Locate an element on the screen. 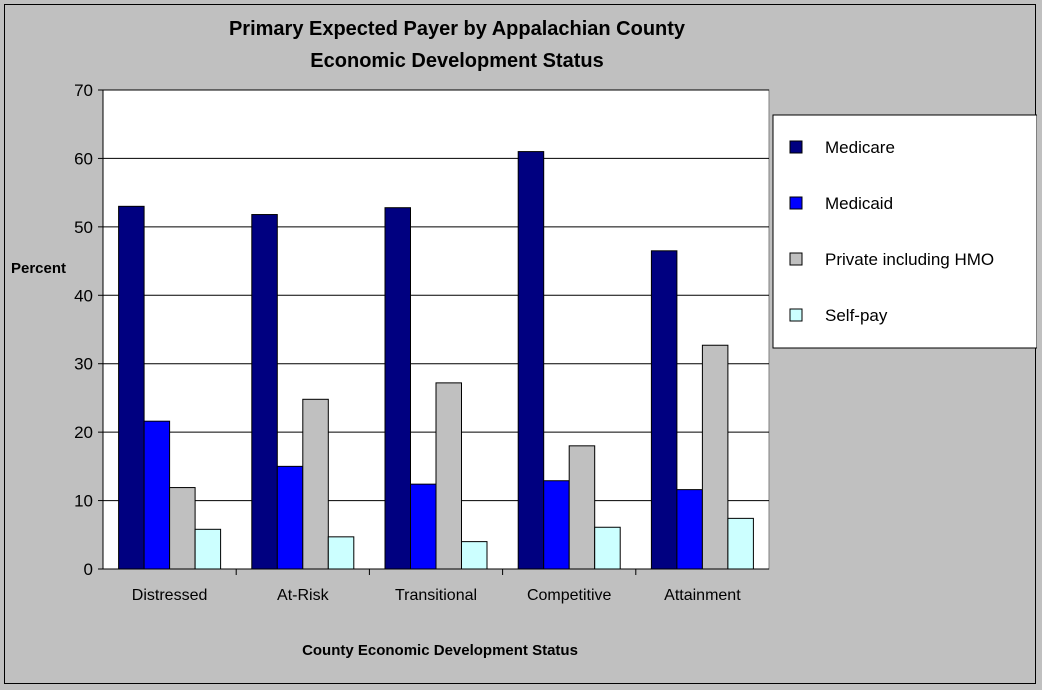 The image size is (1042, 690). bar-private-including-hmo-competitive is located at coordinates (582, 507).